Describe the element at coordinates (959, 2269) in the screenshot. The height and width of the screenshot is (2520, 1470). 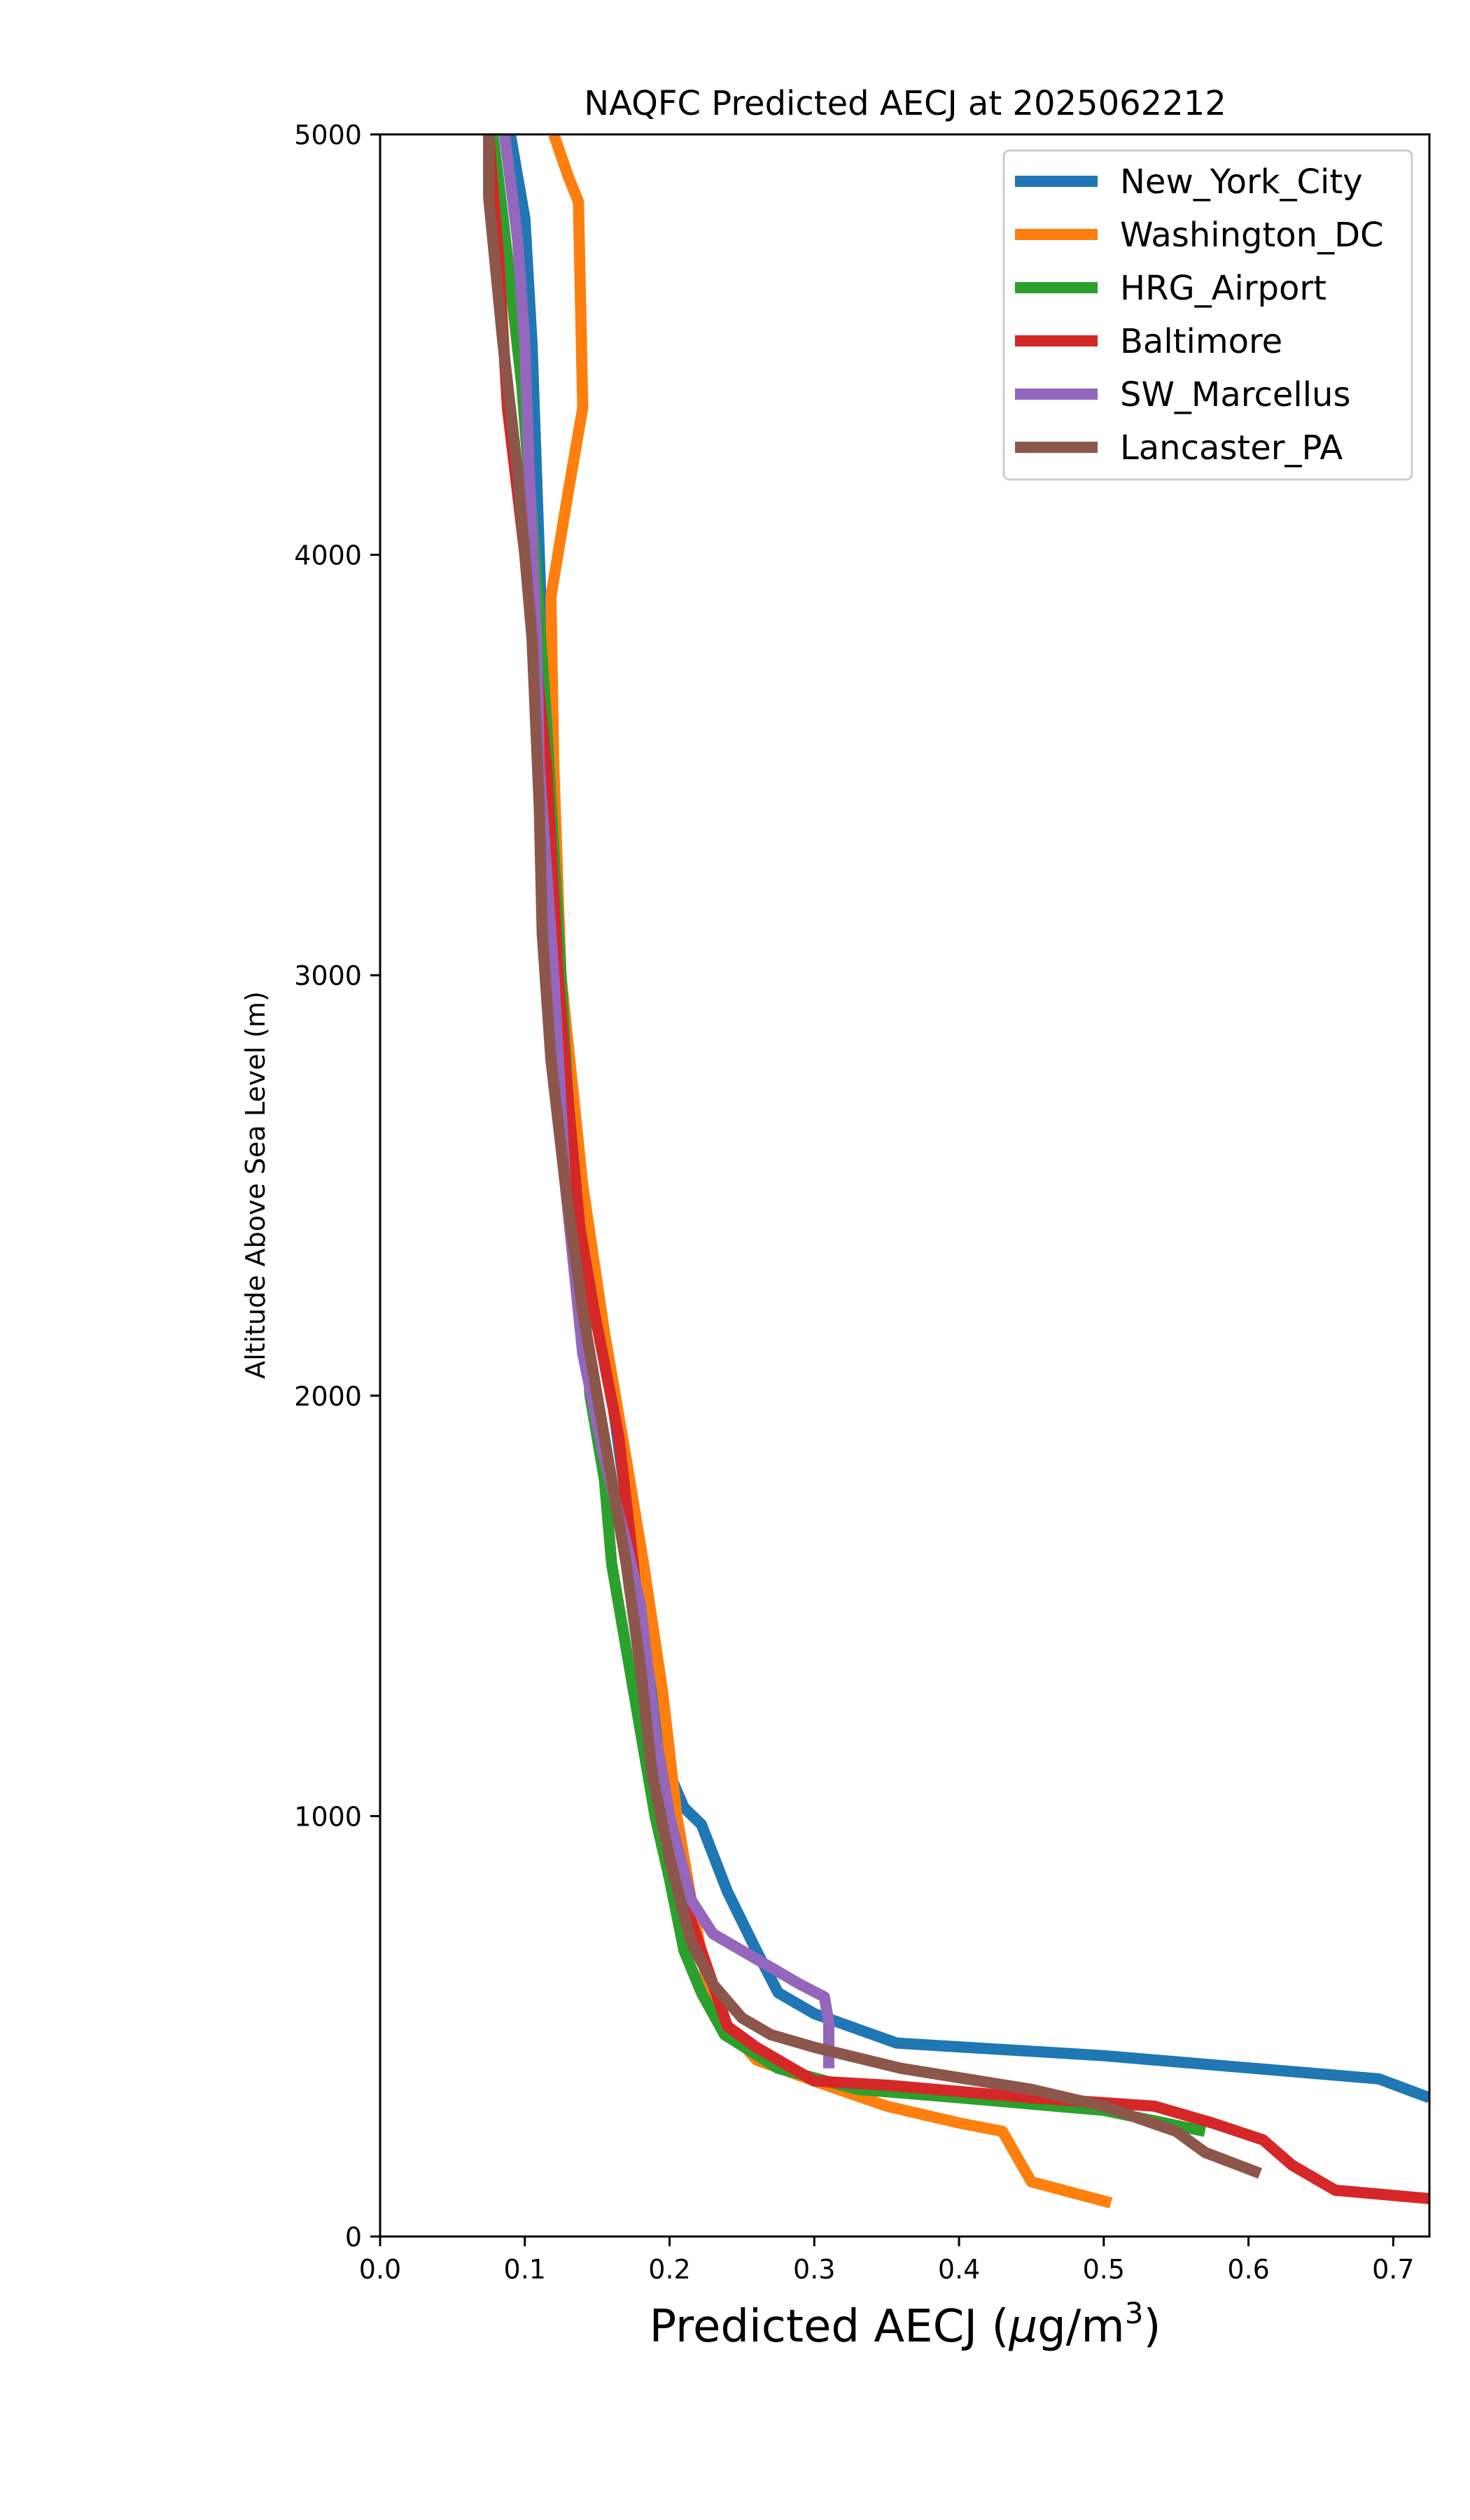
I see `x-tick-label: 0.4` at that location.